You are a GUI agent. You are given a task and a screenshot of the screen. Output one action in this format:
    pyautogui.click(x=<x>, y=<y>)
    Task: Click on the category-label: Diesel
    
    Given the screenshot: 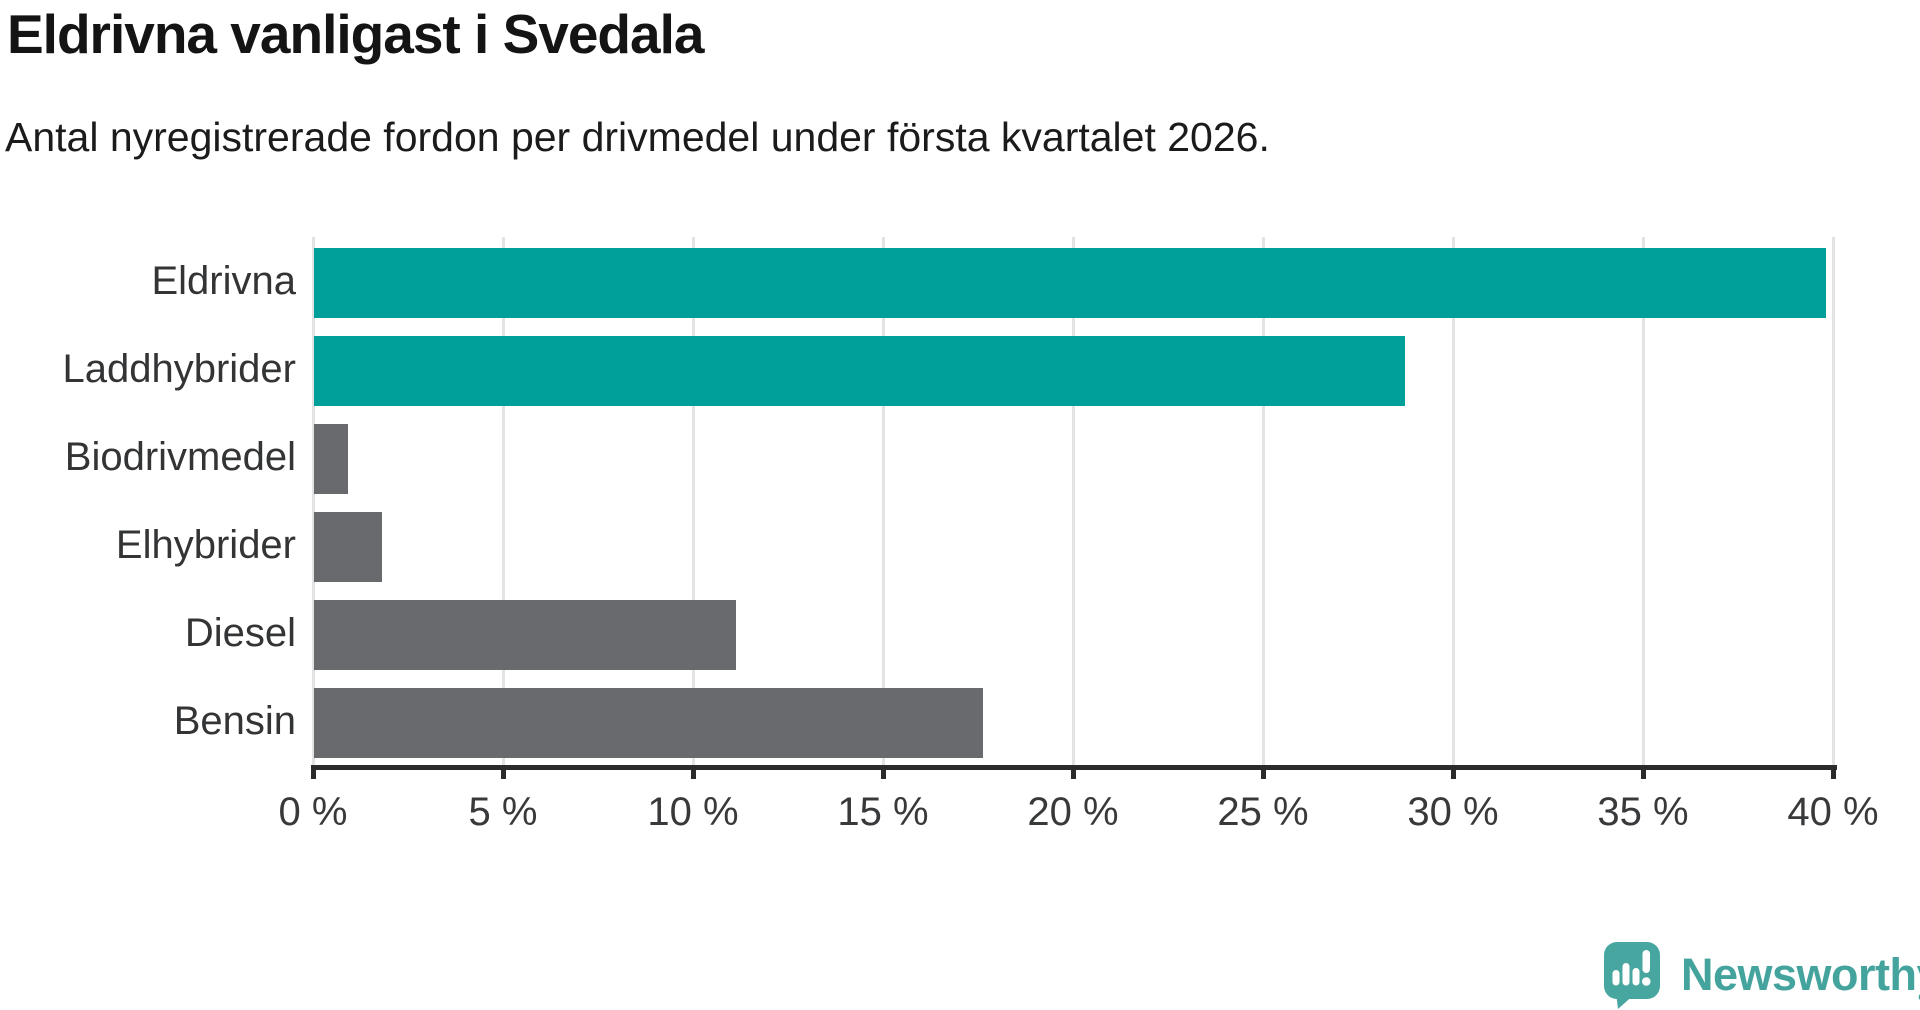 What is the action you would take?
    pyautogui.click(x=240, y=633)
    